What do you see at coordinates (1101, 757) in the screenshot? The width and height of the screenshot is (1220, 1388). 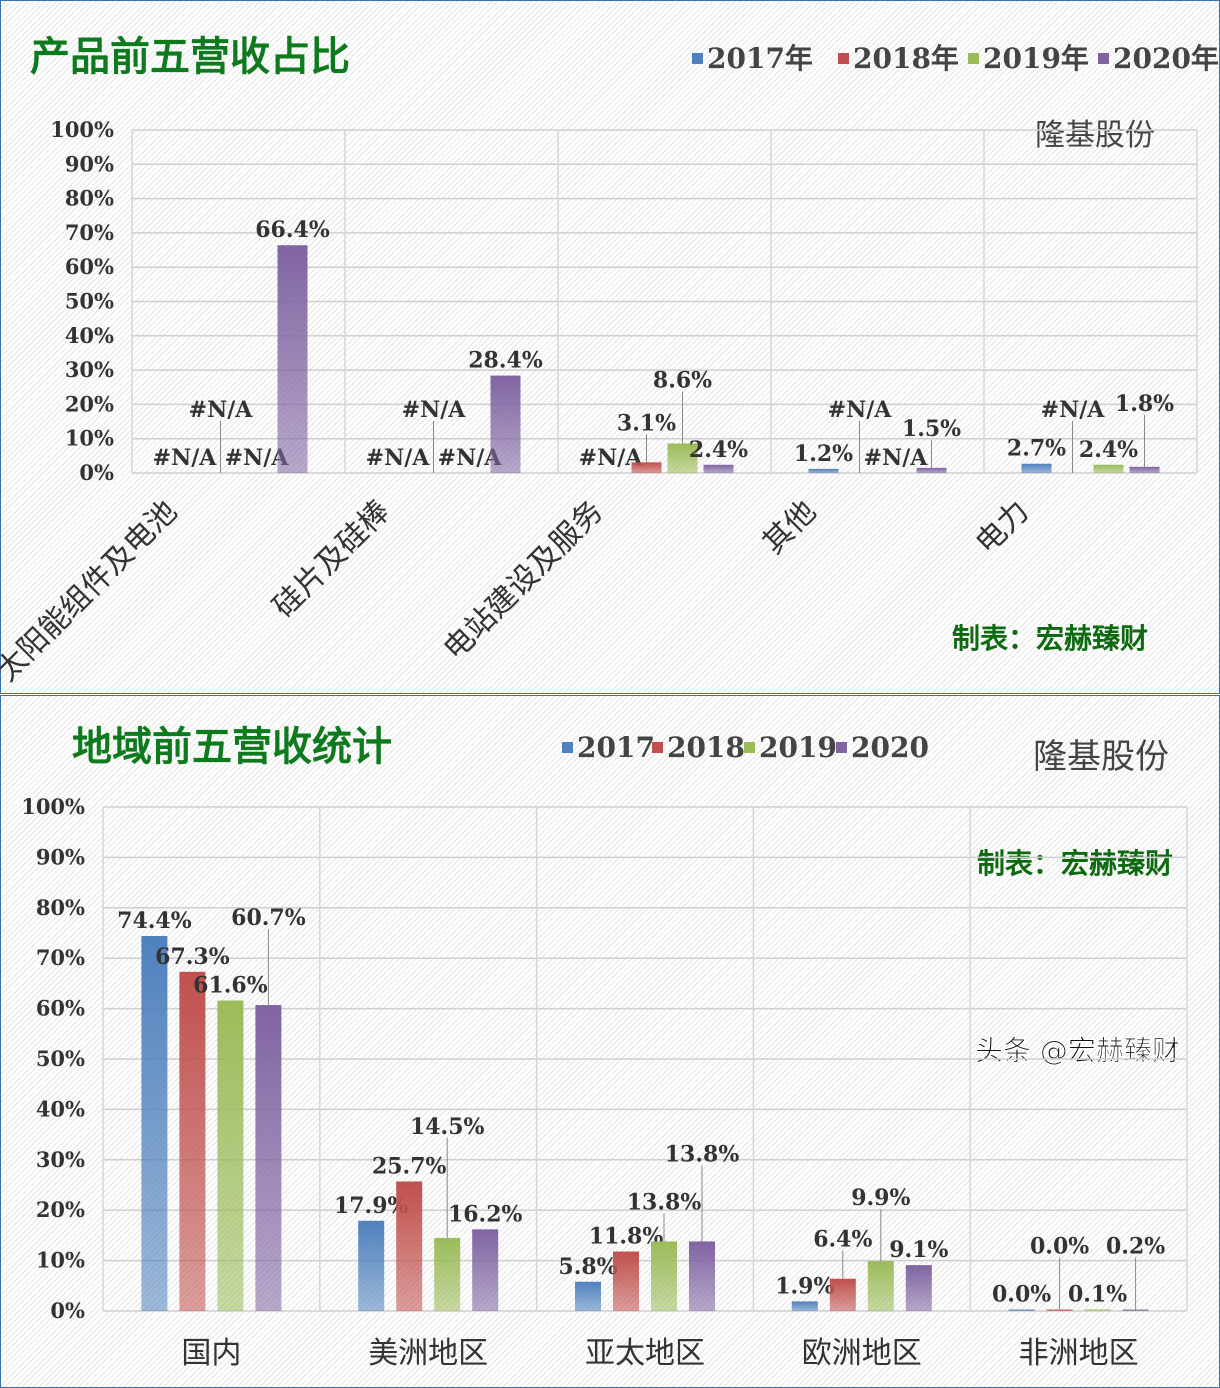 I see `chart2-brand: 隆基股份` at bounding box center [1101, 757].